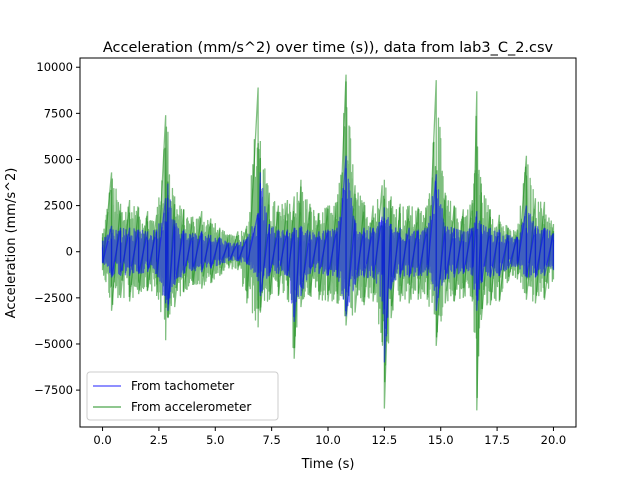  Describe the element at coordinates (441, 440) in the screenshot. I see `x-tick-label: 15.0` at that location.